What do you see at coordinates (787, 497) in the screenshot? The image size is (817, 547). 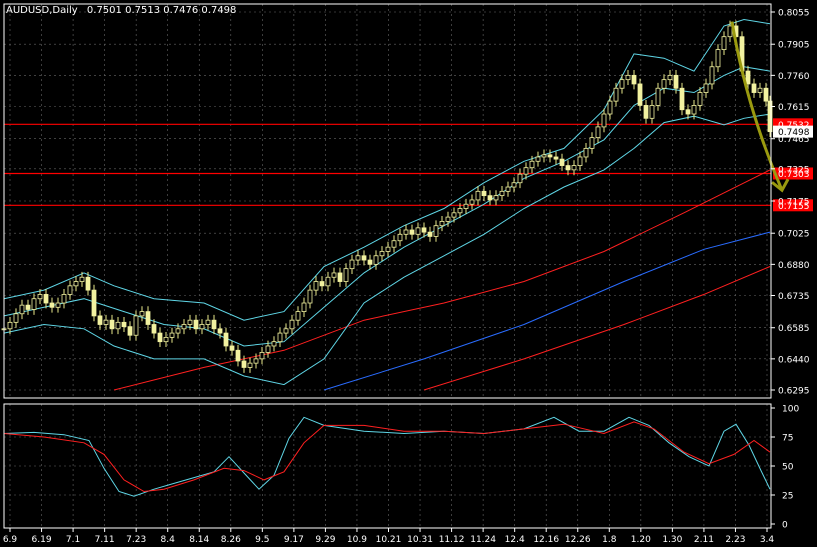 I see `osc-axis-label: 25` at bounding box center [787, 497].